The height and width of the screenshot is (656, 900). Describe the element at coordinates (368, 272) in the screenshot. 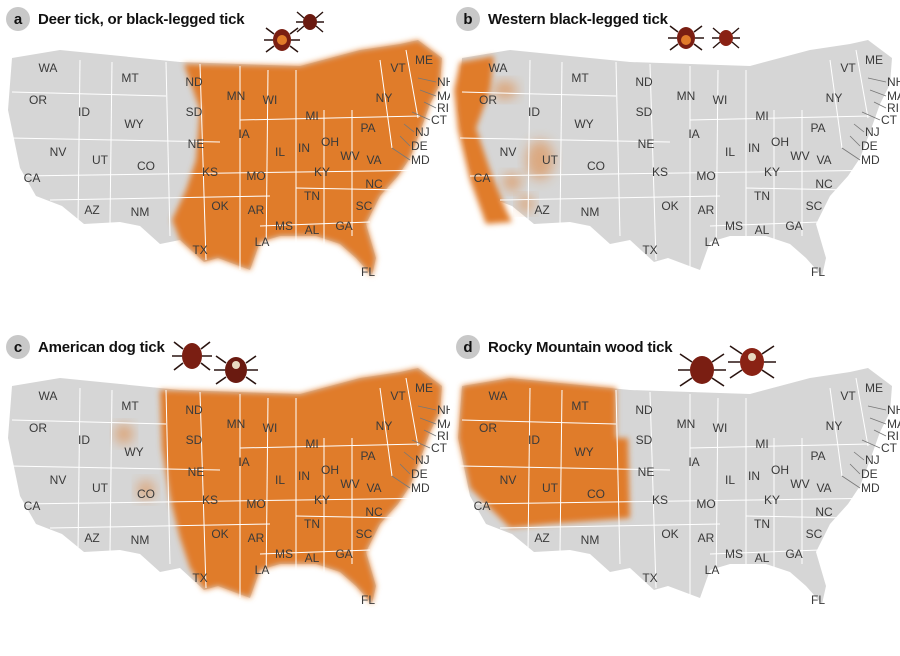

I see `state-label-fl: FL` at that location.